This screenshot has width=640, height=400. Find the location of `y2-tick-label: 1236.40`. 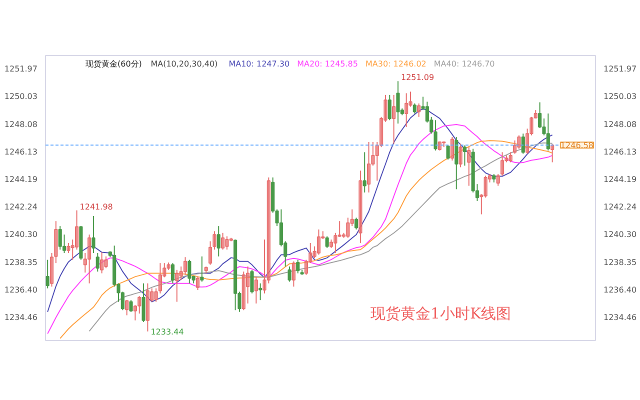

y2-tick-label: 1236.40 is located at coordinates (620, 289).